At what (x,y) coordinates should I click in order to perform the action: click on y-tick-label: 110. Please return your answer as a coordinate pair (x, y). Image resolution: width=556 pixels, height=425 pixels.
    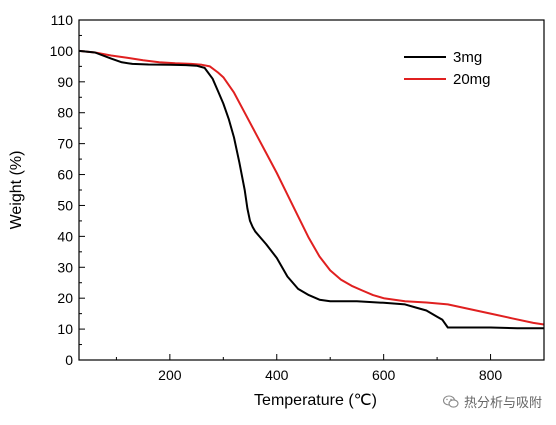
    Looking at the image, I should click on (62, 20).